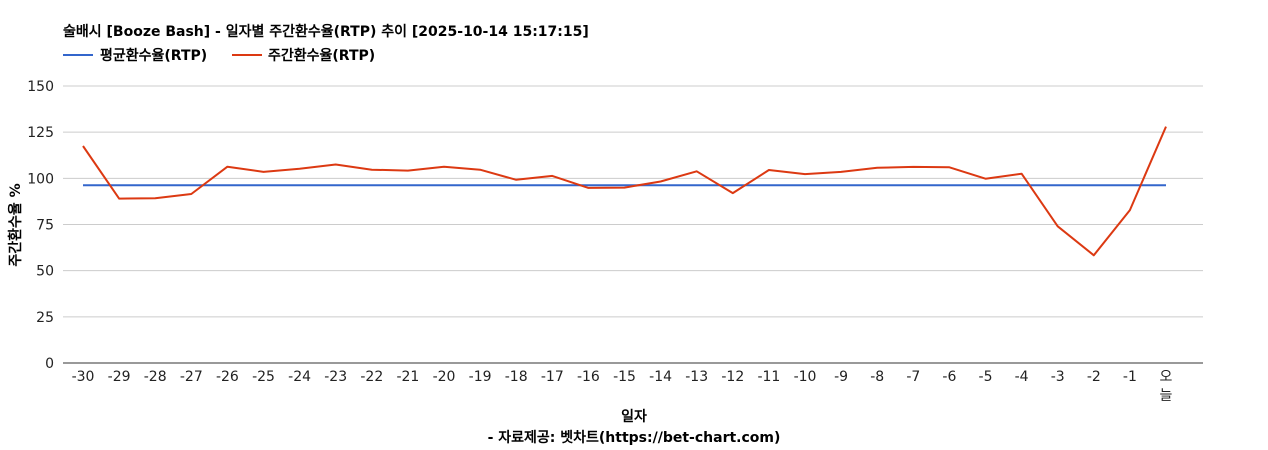 The height and width of the screenshot is (450, 1268). I want to click on x-tick-label: -17, so click(552, 377).